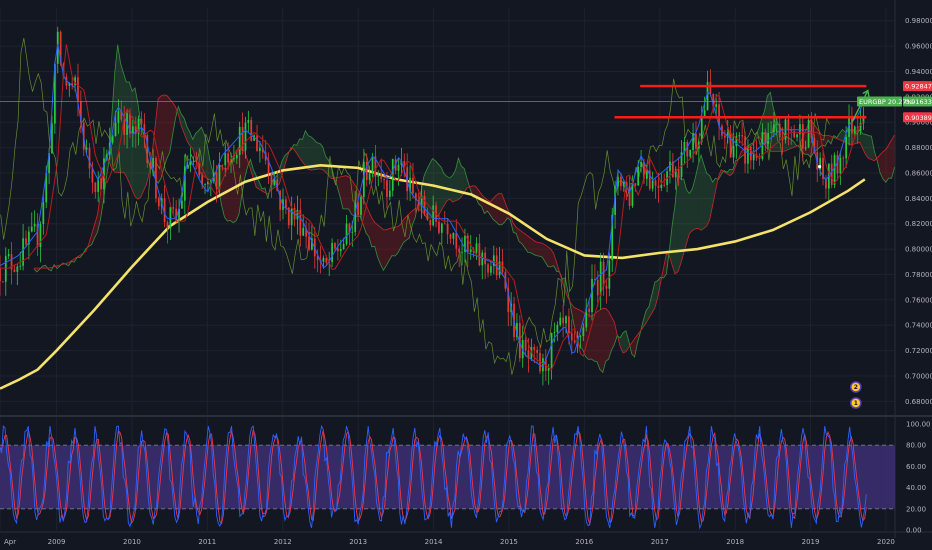 The width and height of the screenshot is (932, 550). Describe the element at coordinates (886, 102) in the screenshot. I see `symbol-tag-label: EURGBP 20.27%` at that location.